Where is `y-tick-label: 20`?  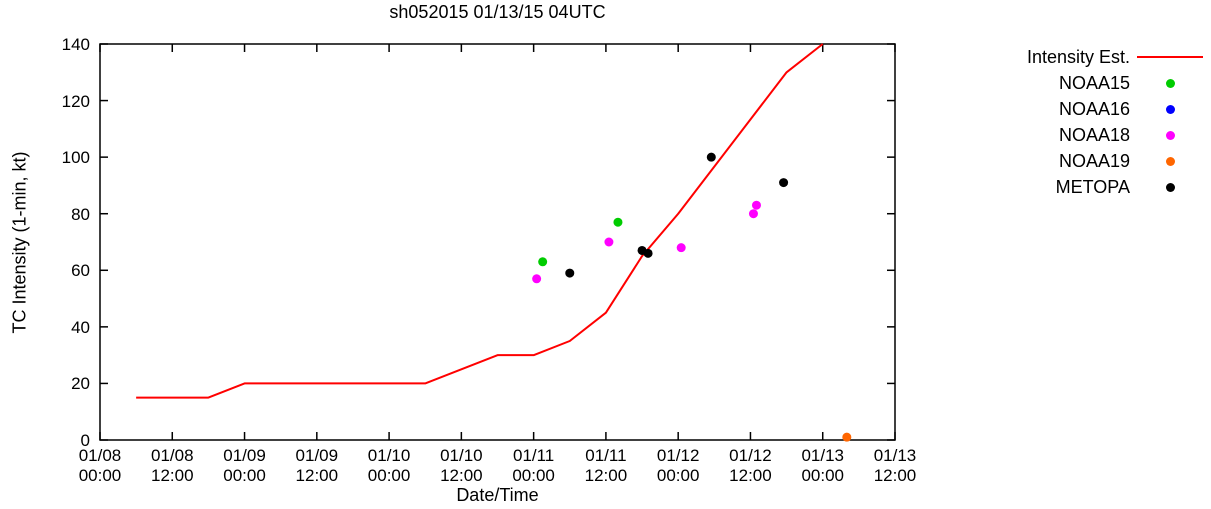 y-tick-label: 20 is located at coordinates (80, 384).